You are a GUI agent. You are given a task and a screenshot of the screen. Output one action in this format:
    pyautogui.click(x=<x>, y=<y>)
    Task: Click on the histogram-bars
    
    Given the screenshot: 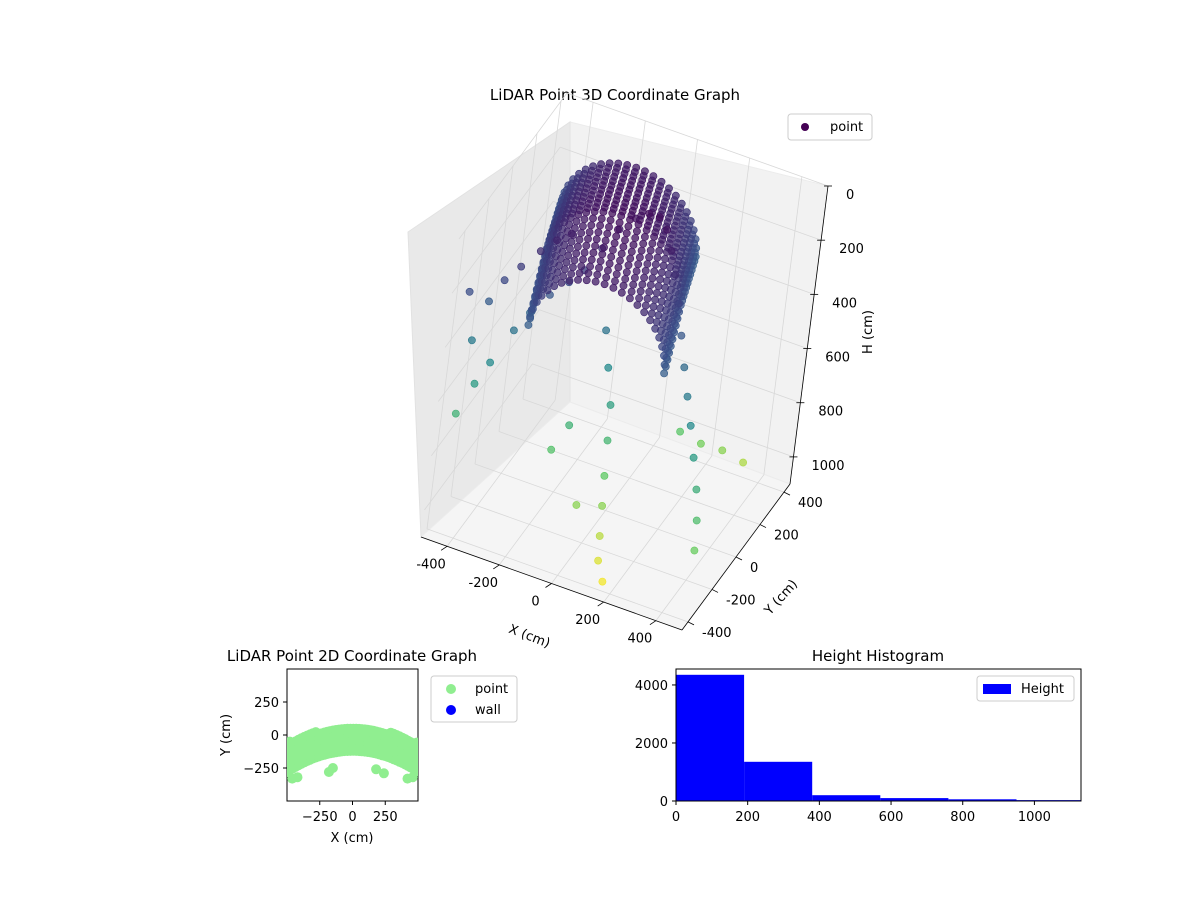 What is the action you would take?
    pyautogui.click(x=878, y=737)
    